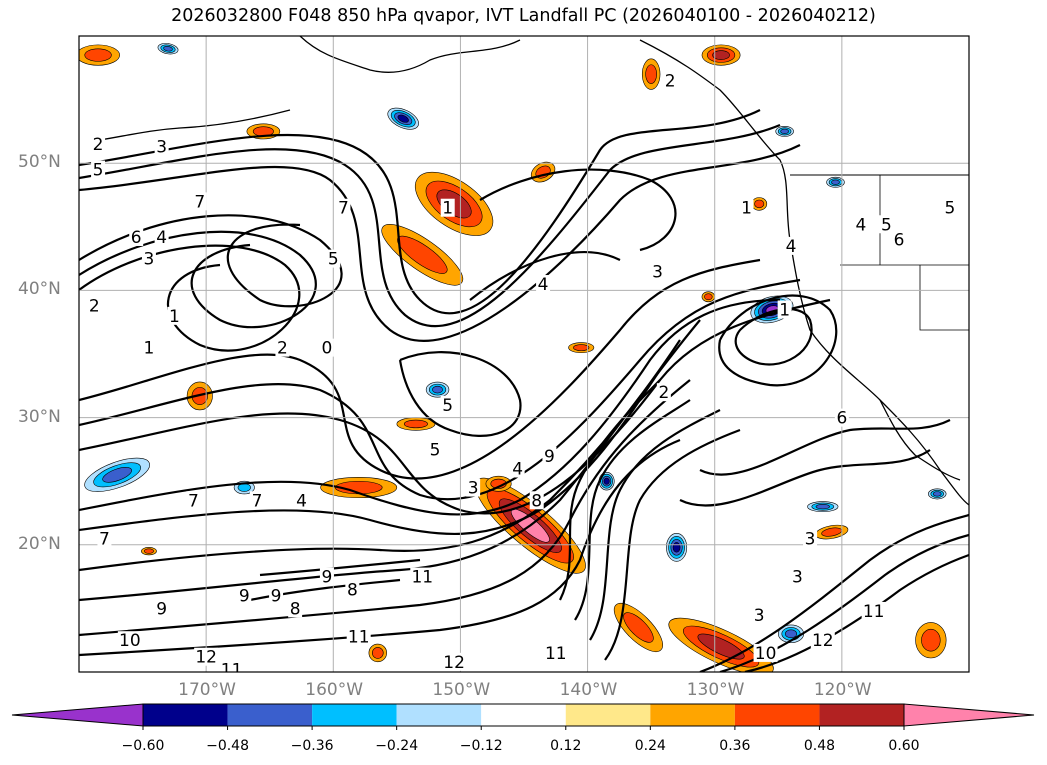 This screenshot has width=1047, height=765. I want to click on lon-tick-label: 150°W, so click(461, 690).